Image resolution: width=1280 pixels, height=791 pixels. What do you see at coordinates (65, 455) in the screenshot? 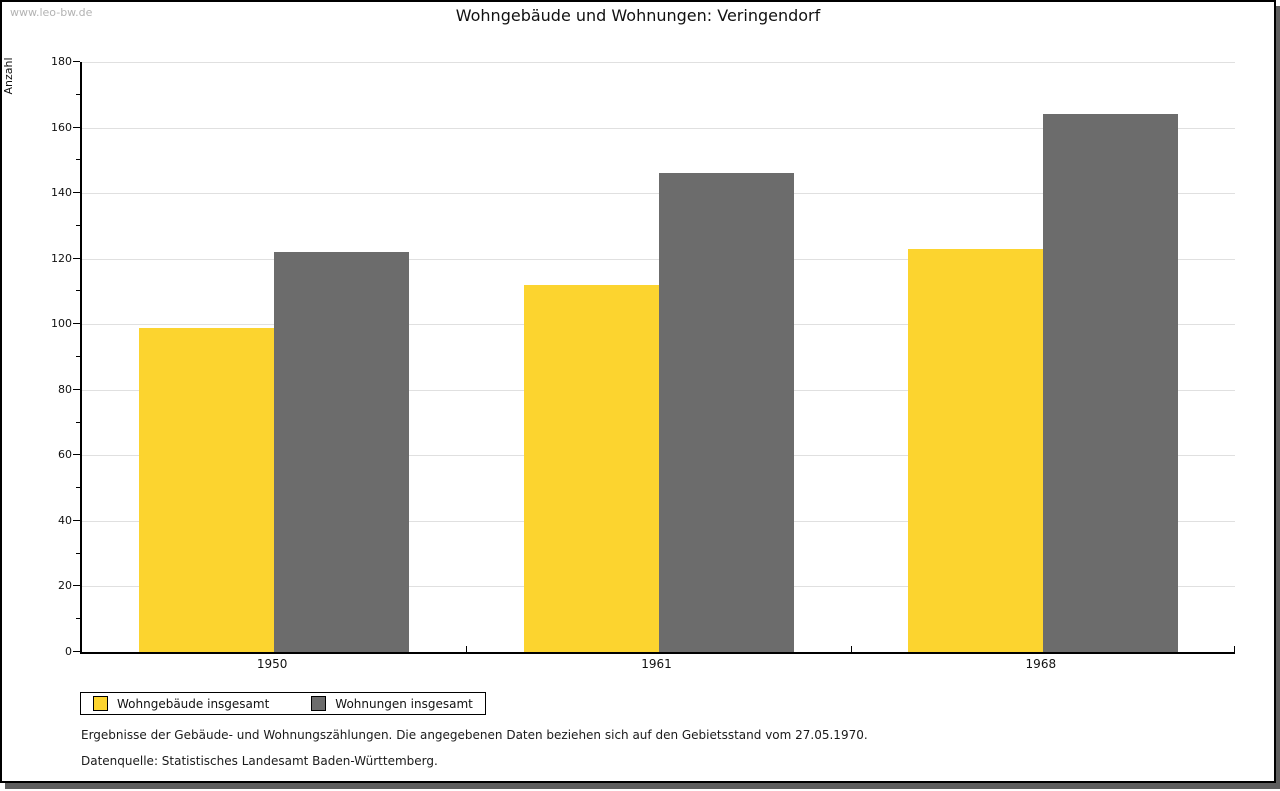
I see `y-tick-label-60: 60` at bounding box center [65, 455].